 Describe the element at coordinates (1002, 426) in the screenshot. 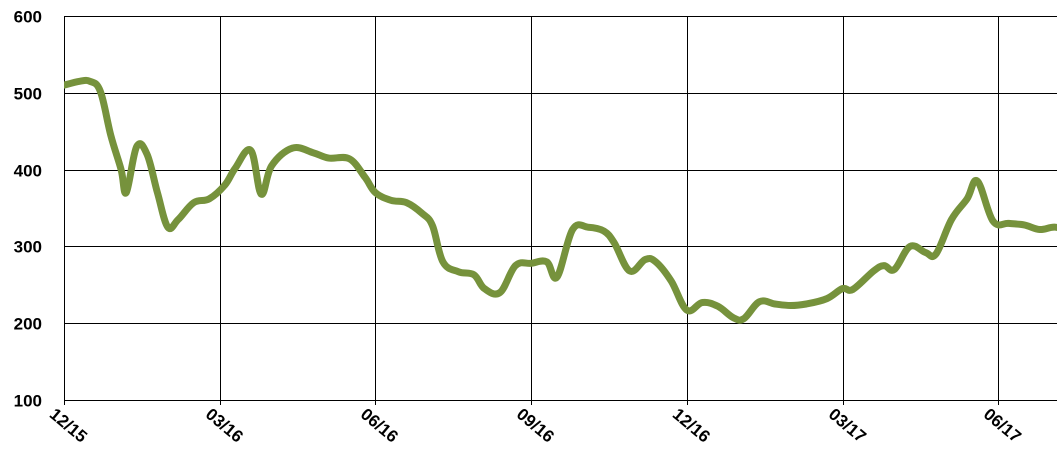

I see `x-tick-label: 06/17` at that location.